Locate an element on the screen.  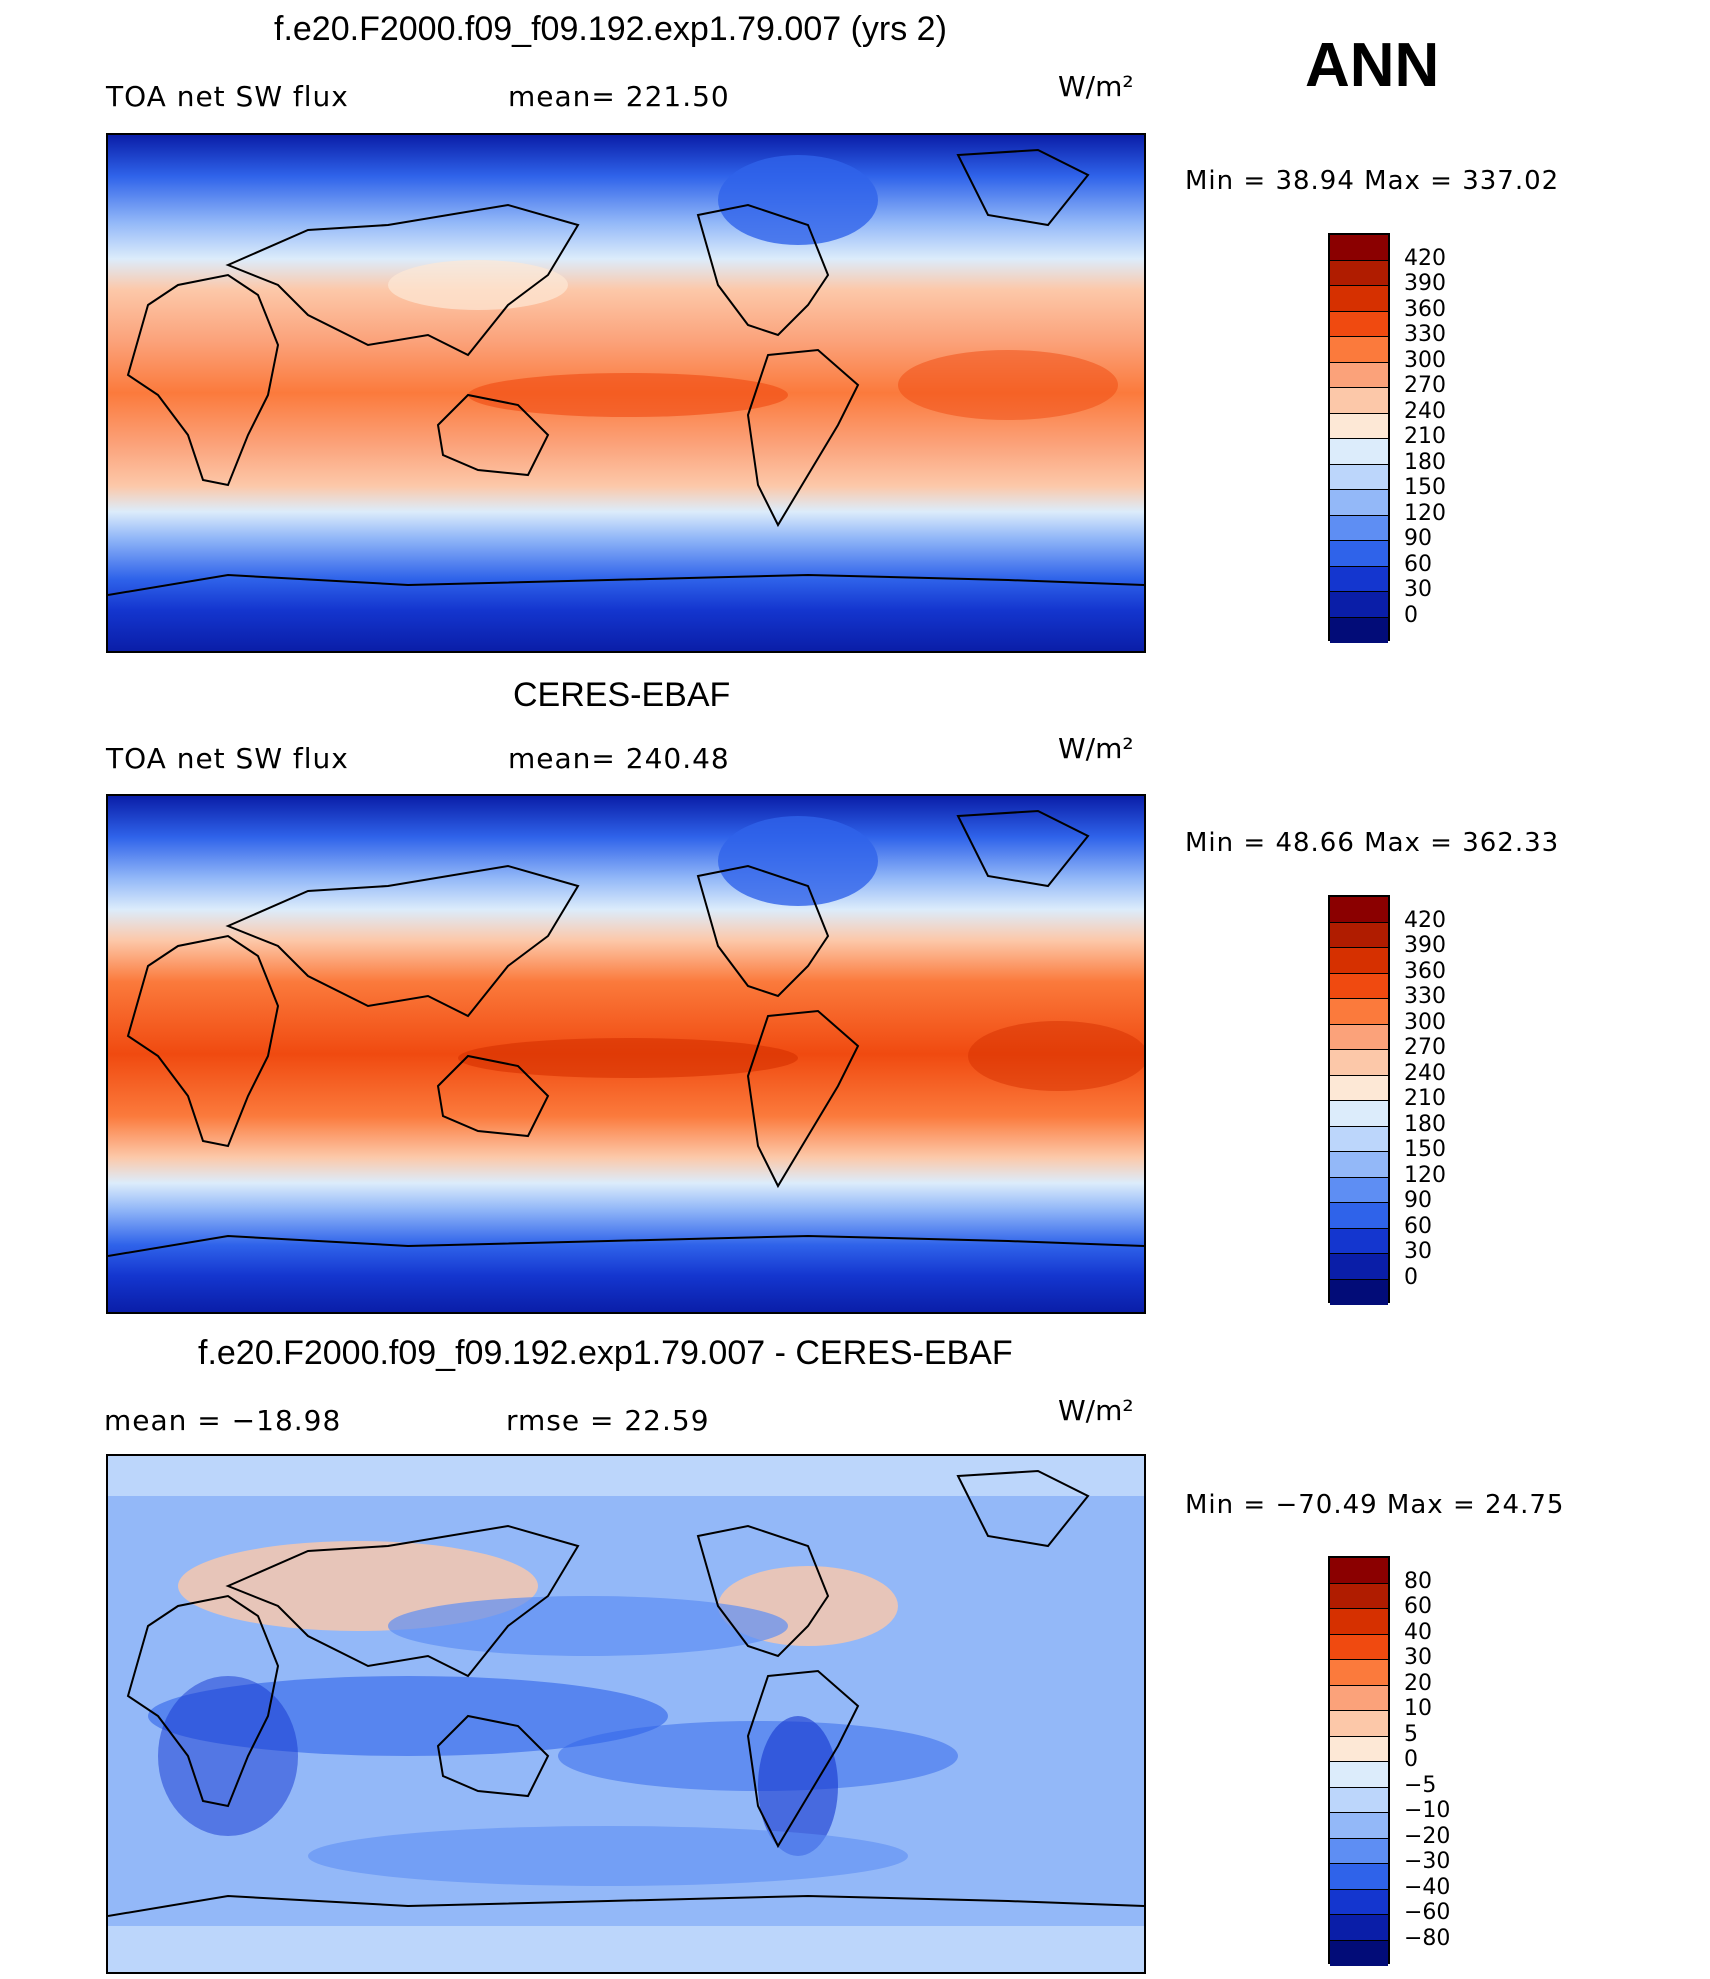
colorbar-tick-label: 330 is located at coordinates (1425, 334).